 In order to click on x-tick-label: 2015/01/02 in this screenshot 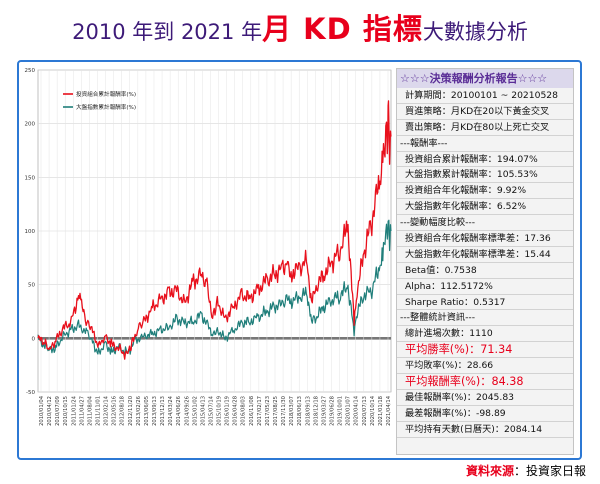, I will do `click(195, 411)`.